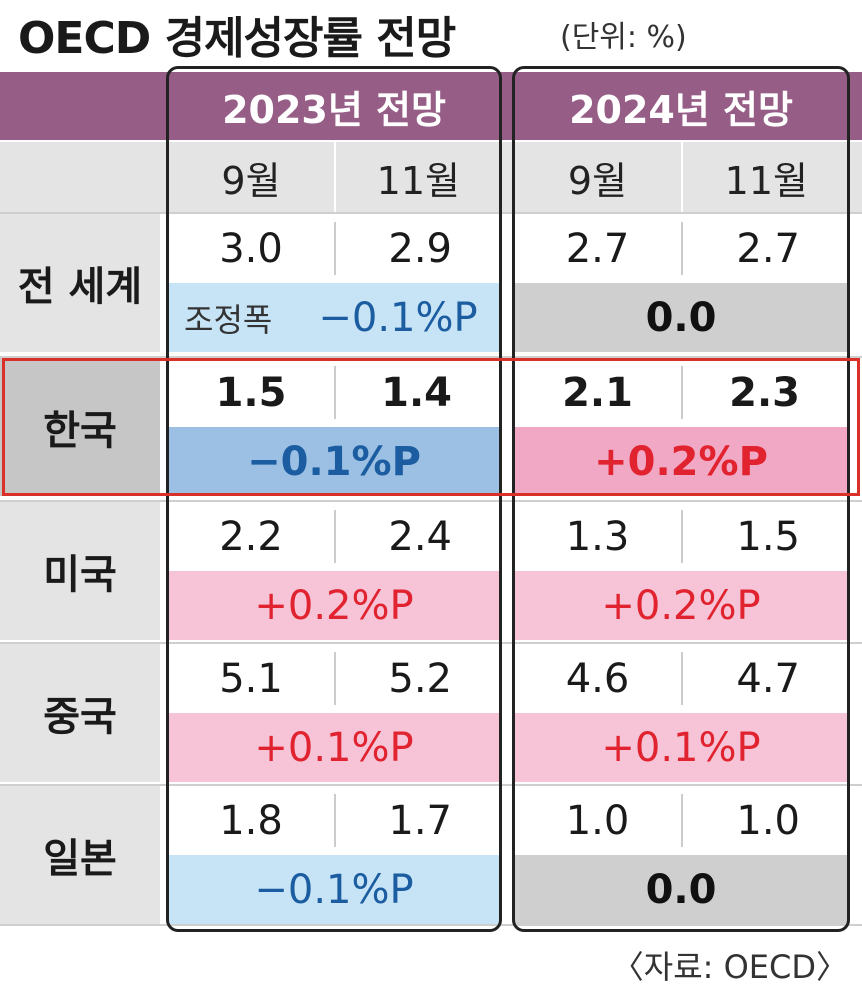  What do you see at coordinates (768, 678) in the screenshot?
I see `value: 4.7` at bounding box center [768, 678].